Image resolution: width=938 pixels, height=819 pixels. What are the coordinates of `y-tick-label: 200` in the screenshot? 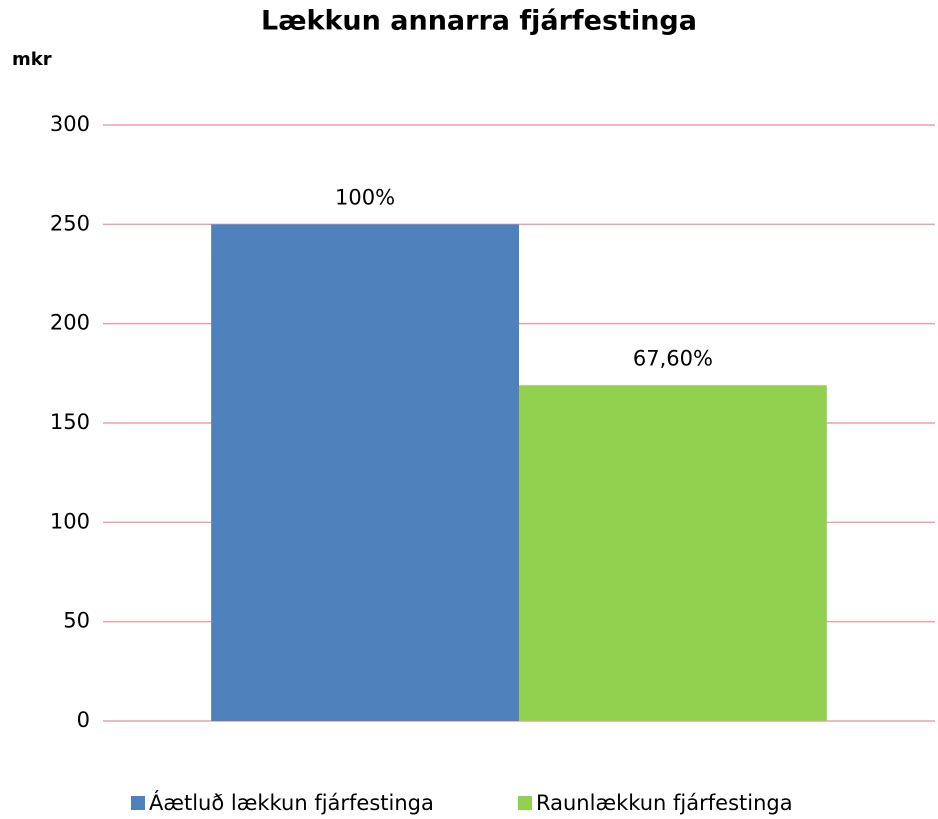 It's located at (70, 323).